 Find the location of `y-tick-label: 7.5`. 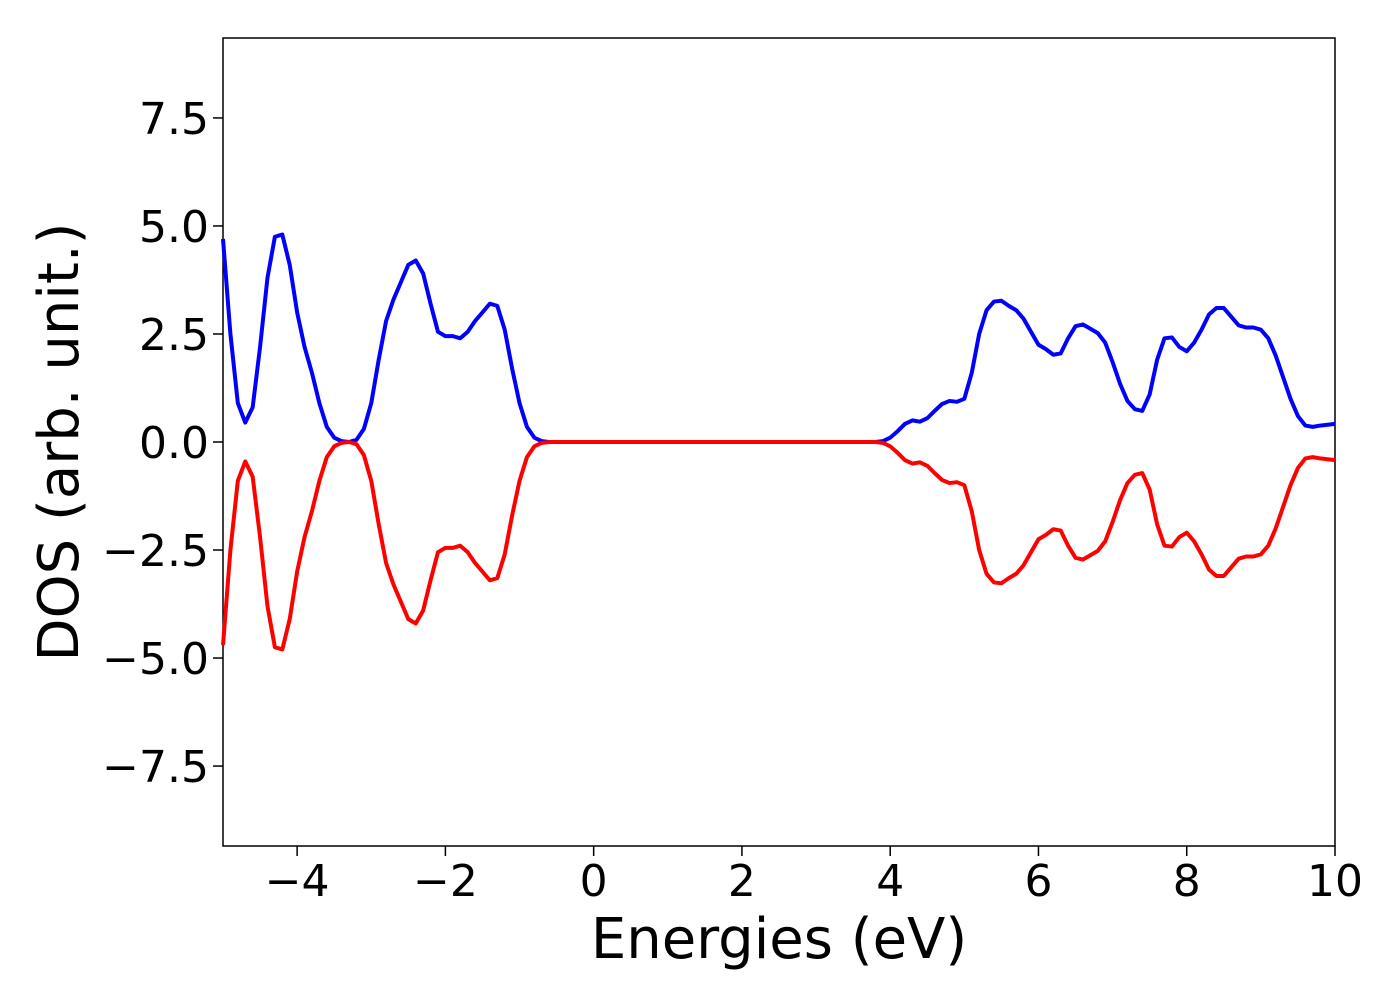

y-tick-label: 7.5 is located at coordinates (174, 119).